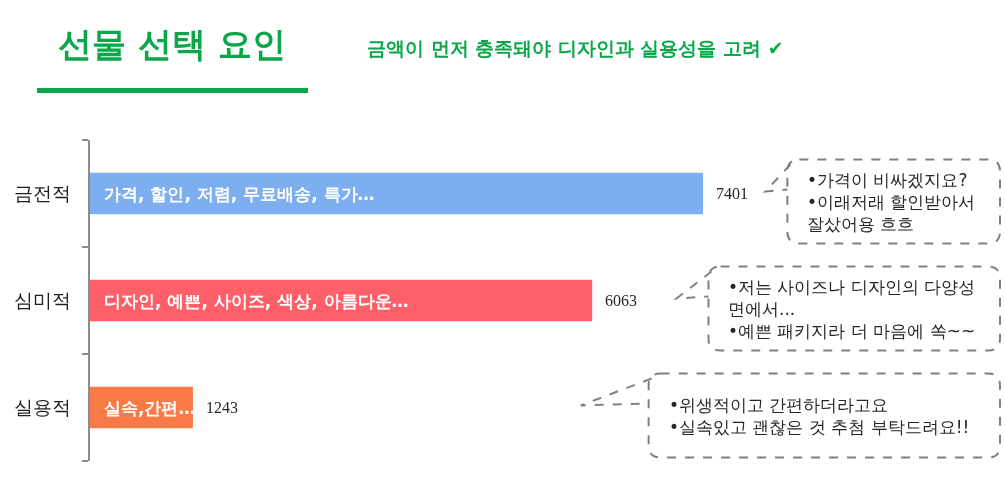  What do you see at coordinates (732, 193) in the screenshot?
I see `data-label: 7401` at bounding box center [732, 193].